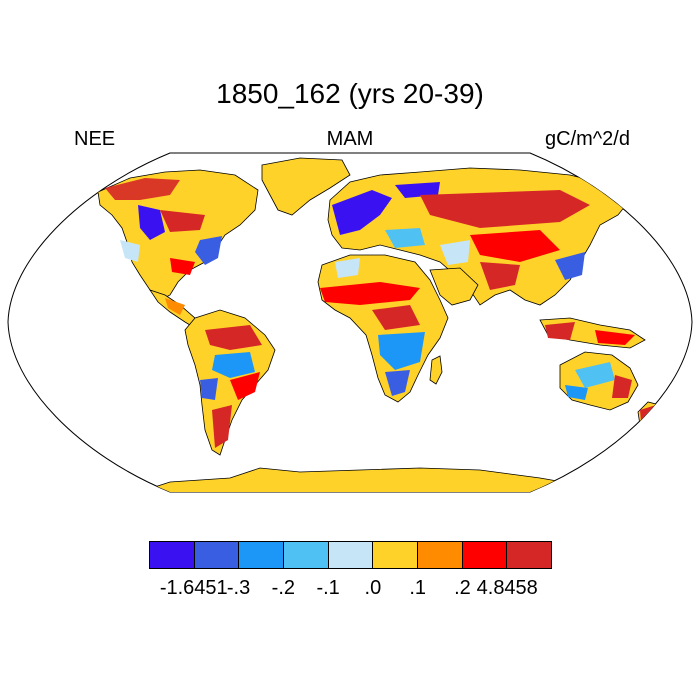  Describe the element at coordinates (238, 588) in the screenshot. I see `colorbar-tick-label: -.3` at that location.